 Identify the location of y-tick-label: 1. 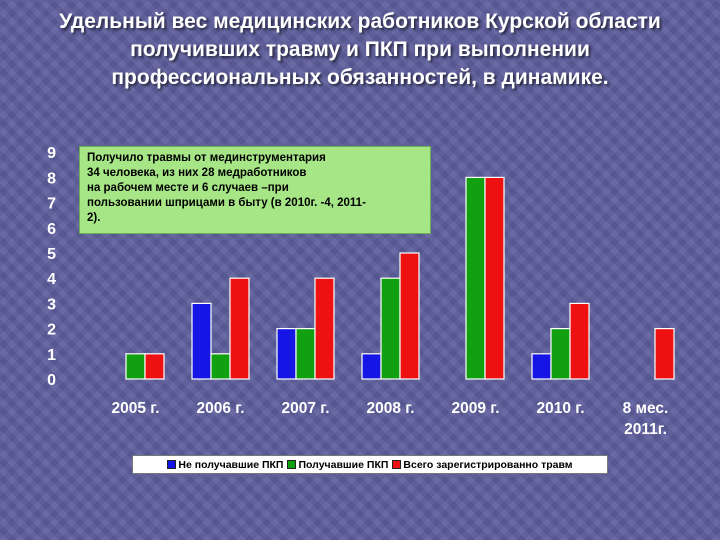
(51, 355).